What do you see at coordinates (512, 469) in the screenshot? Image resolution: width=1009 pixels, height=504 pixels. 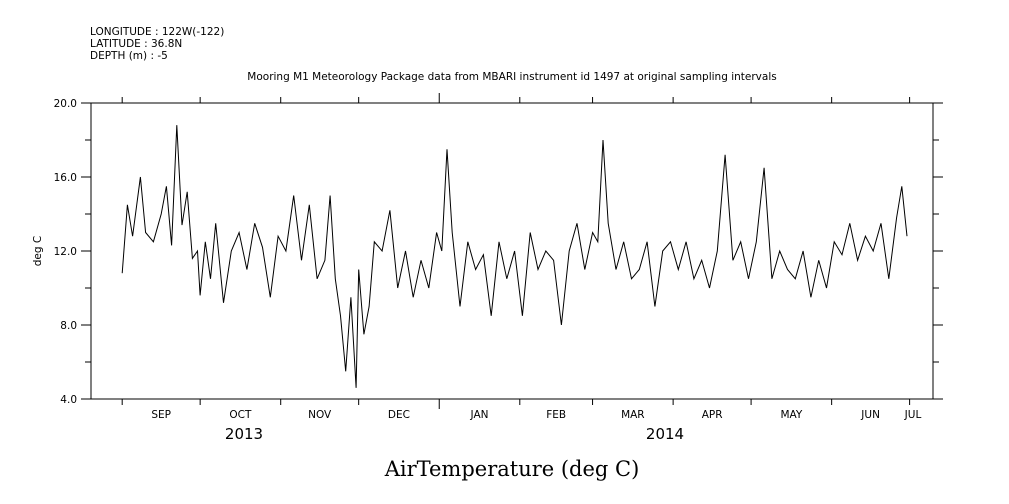 I see `x-axis-title: AirTemperature (deg C)` at bounding box center [512, 469].